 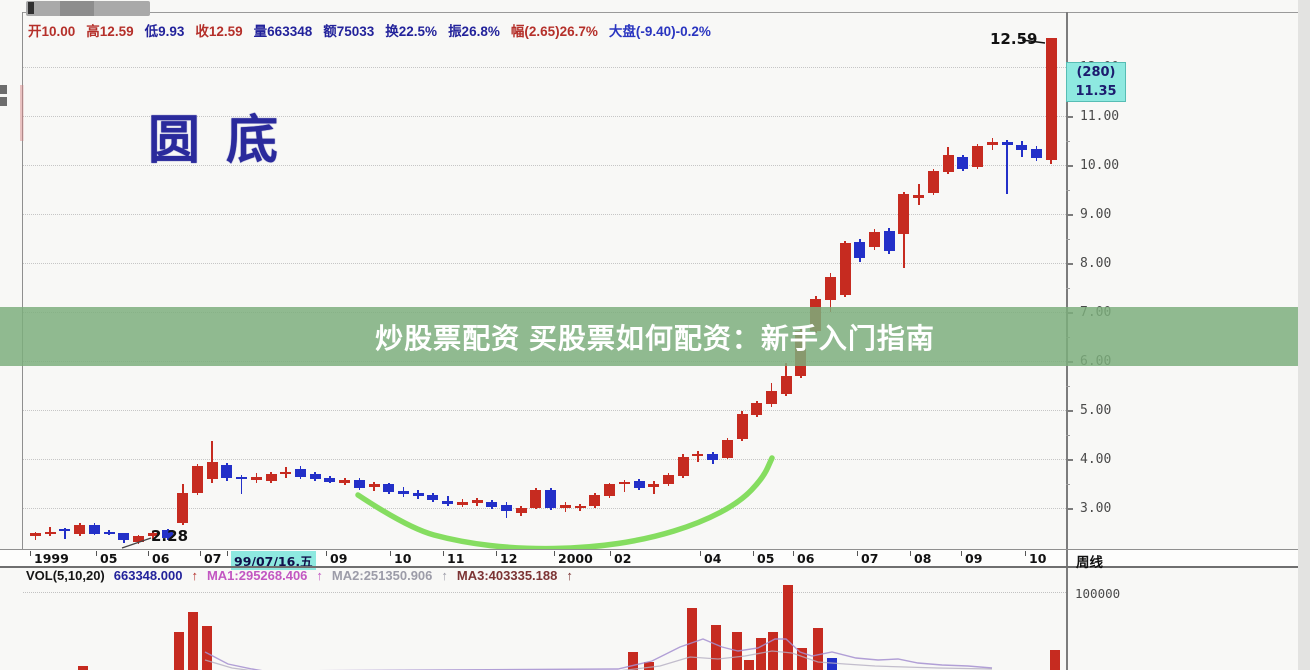 What do you see at coordinates (1096, 459) in the screenshot?
I see `price-tick-label: 4.00` at bounding box center [1096, 459].